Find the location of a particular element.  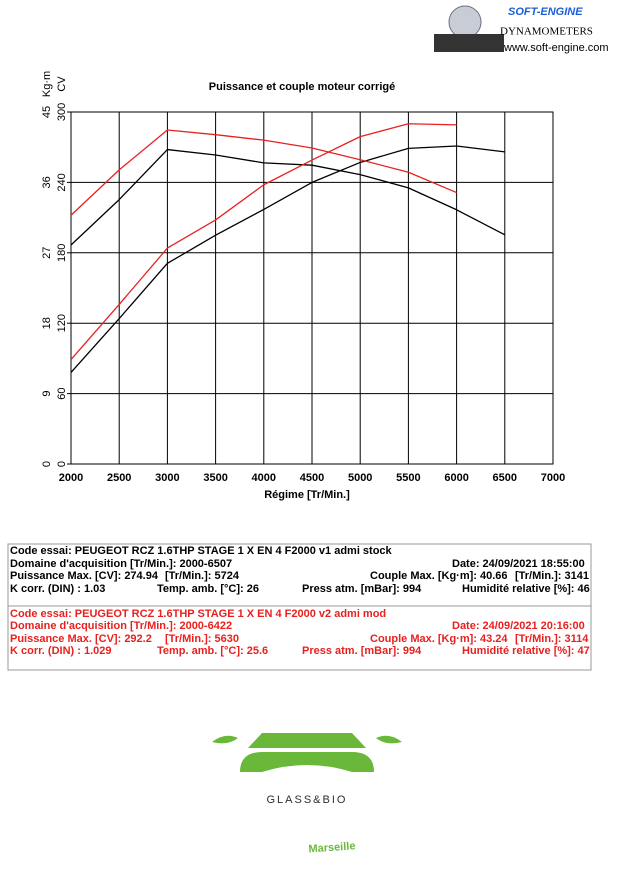

info-cell: [Tr/Min.]: 5630 is located at coordinates (202, 639).